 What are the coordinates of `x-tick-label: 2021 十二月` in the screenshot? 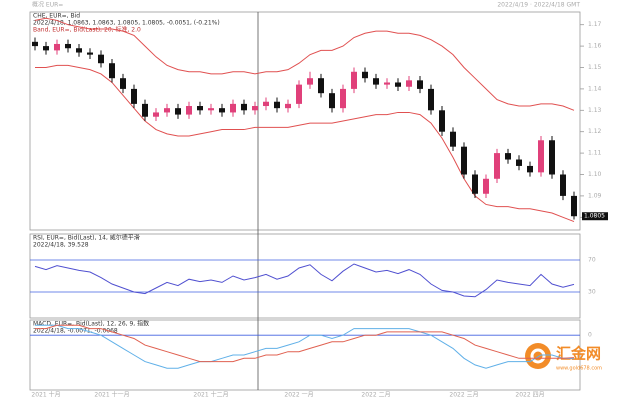 It's located at (210, 395).